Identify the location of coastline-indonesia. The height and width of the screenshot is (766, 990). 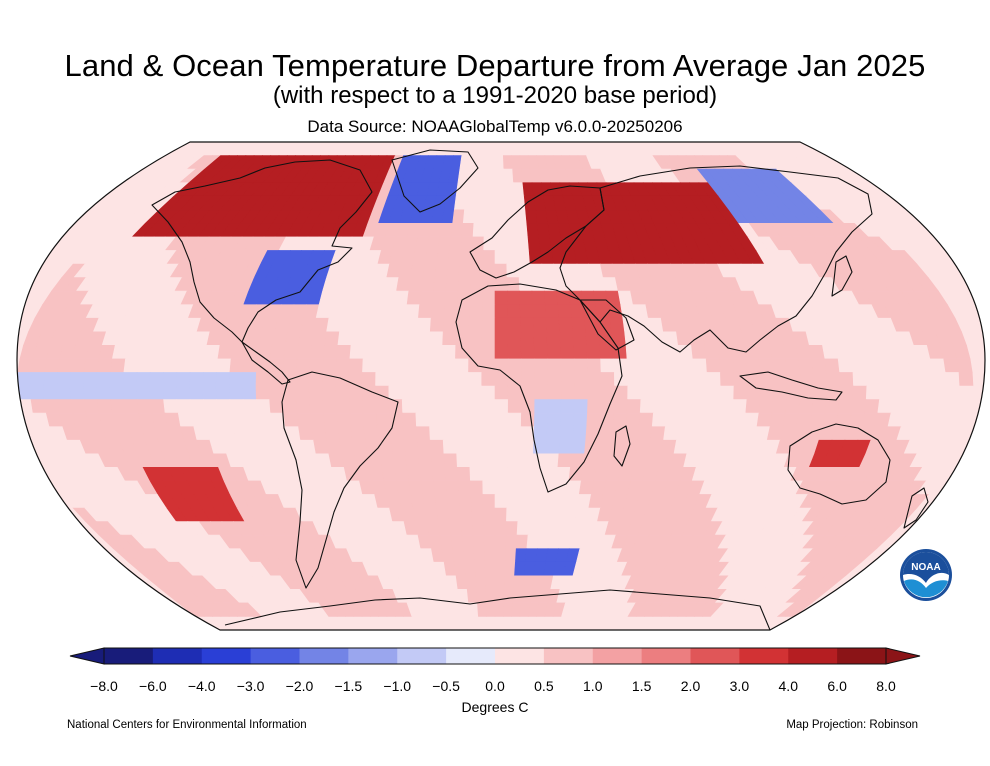
(791, 386).